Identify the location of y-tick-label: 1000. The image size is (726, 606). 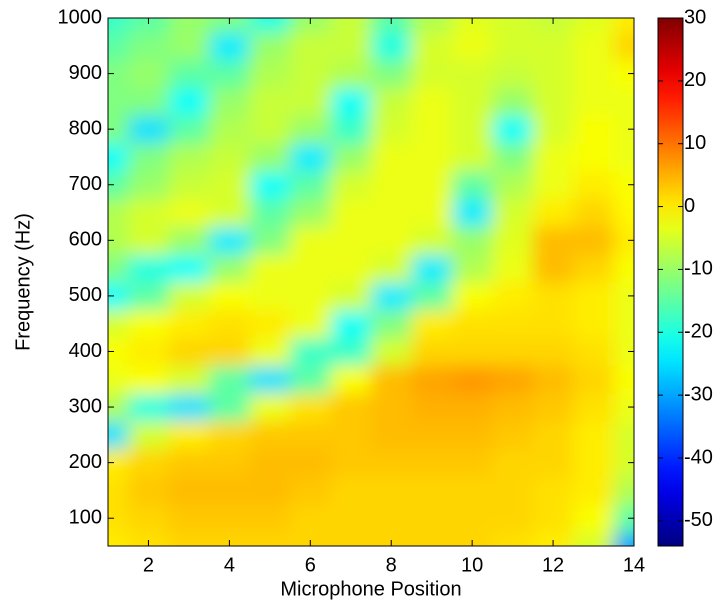
(80, 17).